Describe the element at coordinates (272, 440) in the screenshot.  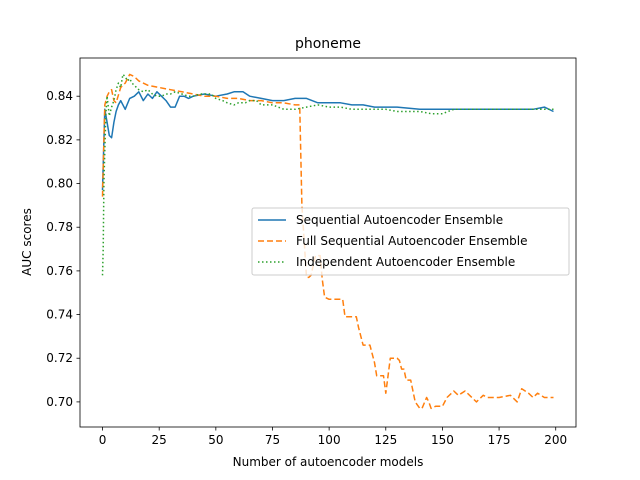
I see `x-tick-label: 75` at that location.